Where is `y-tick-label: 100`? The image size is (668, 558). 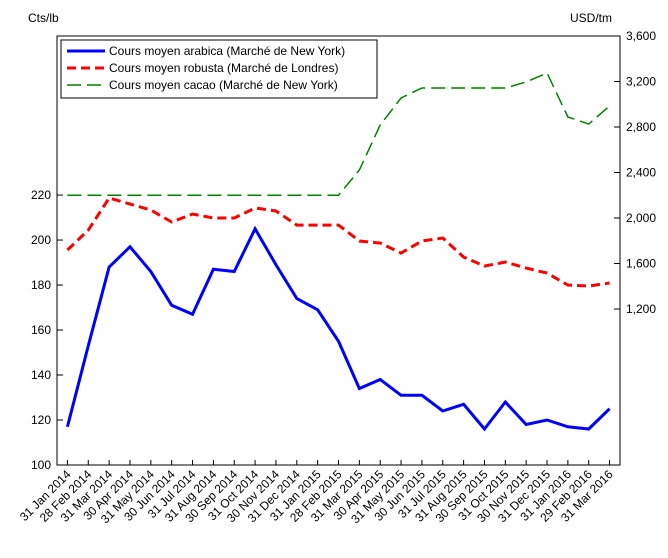
y-tick-label: 100 is located at coordinates (41, 465).